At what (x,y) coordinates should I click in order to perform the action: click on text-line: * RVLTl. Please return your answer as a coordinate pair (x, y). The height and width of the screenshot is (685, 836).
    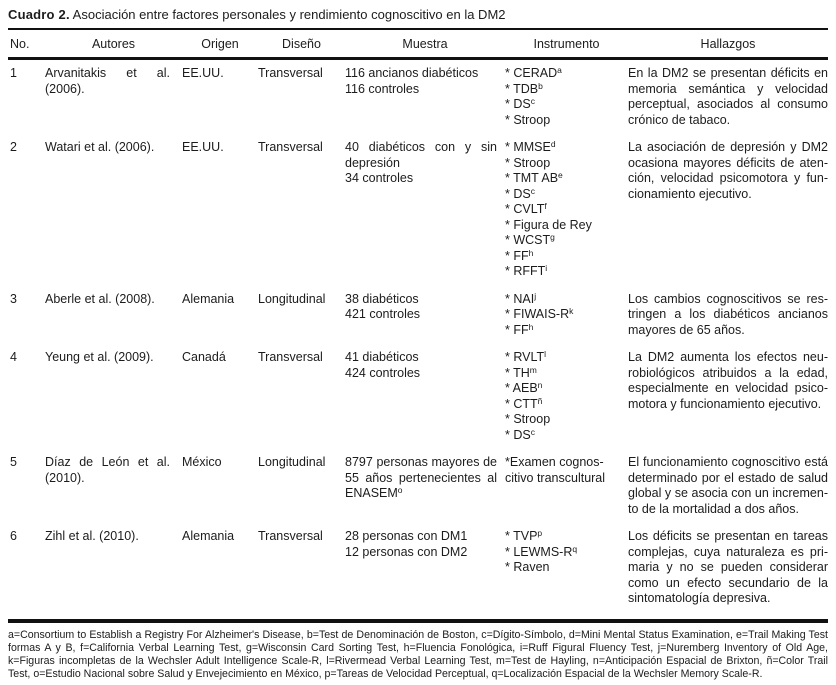
    Looking at the image, I should click on (526, 356).